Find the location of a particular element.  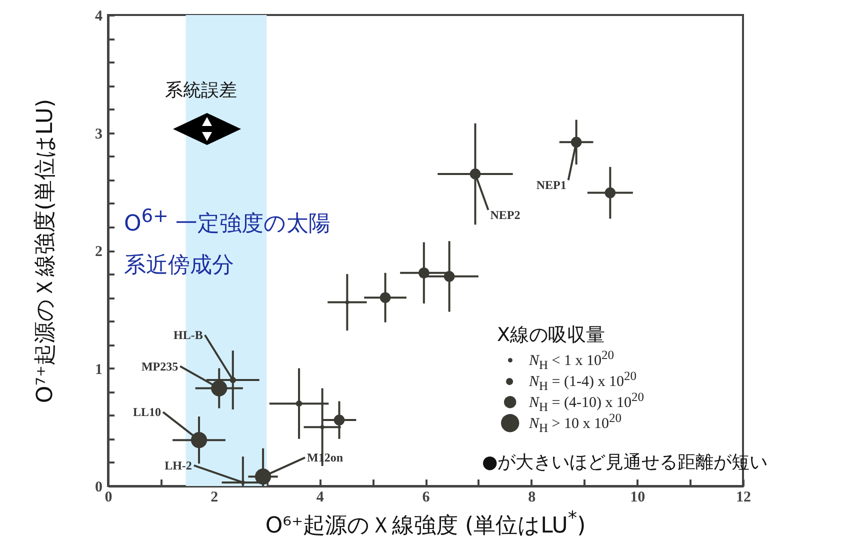

x-tick-label: 12 is located at coordinates (743, 498).